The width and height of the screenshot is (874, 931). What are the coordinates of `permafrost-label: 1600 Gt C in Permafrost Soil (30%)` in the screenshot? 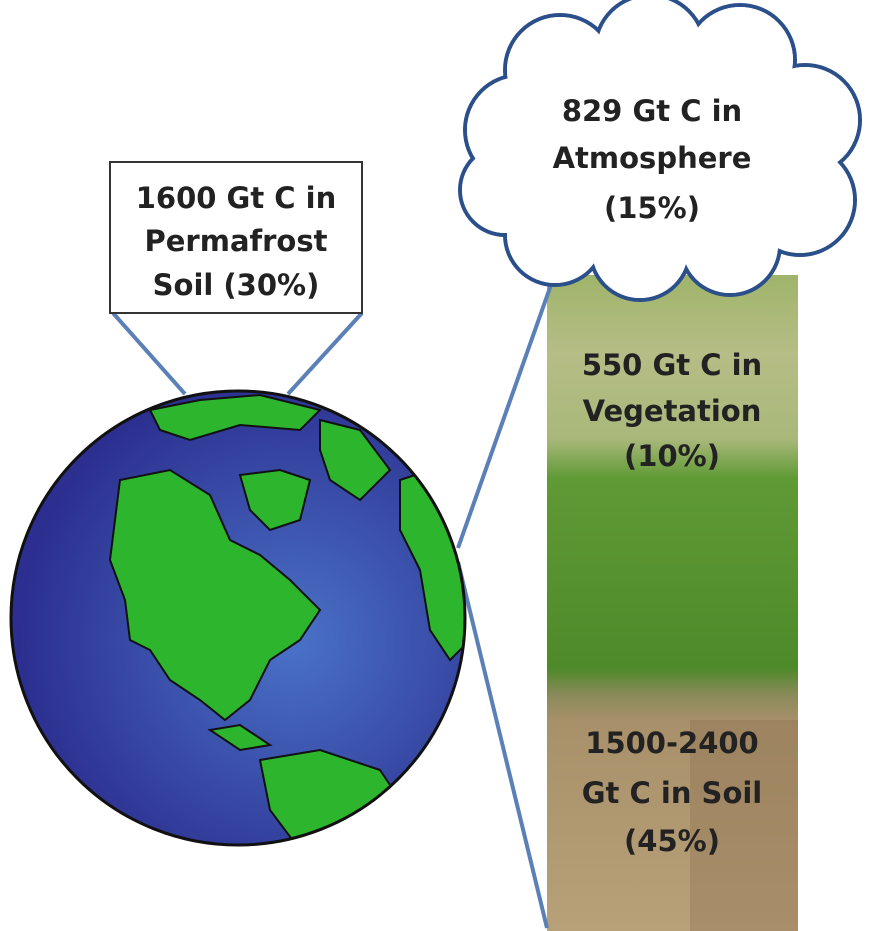 It's located at (236, 241).